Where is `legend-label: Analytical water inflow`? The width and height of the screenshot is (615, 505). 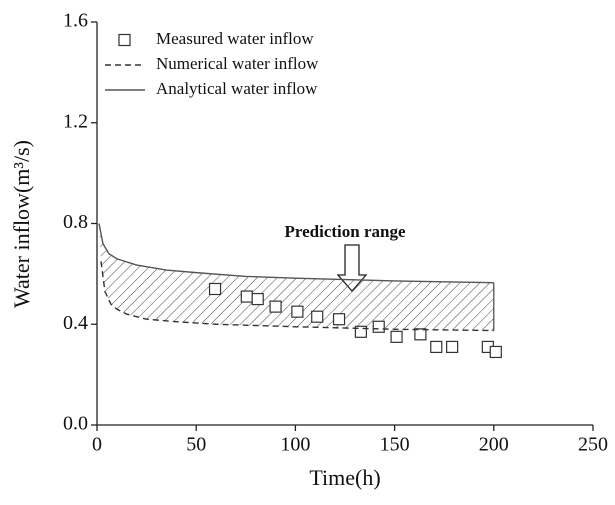
legend-label: Analytical water inflow is located at coordinates (237, 88).